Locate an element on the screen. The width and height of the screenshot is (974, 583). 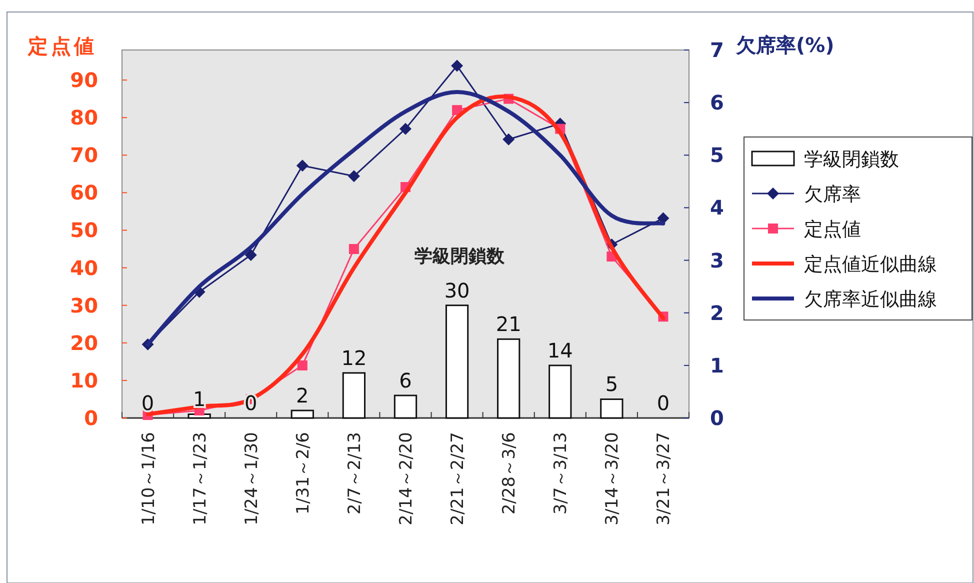
annotation: 学級閉鎖数 is located at coordinates (460, 256).